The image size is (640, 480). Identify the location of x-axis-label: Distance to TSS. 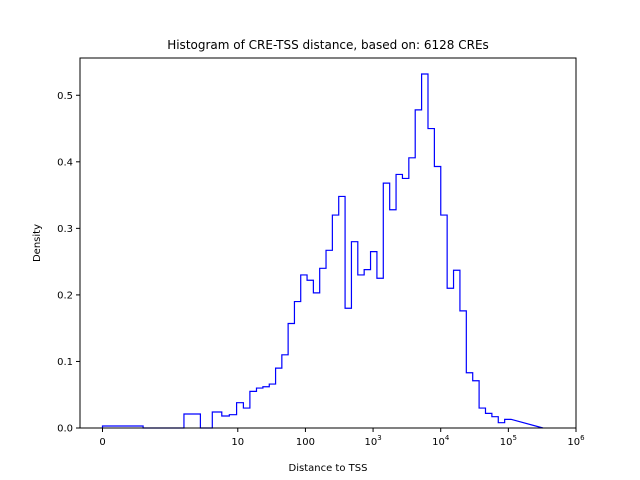
(328, 468).